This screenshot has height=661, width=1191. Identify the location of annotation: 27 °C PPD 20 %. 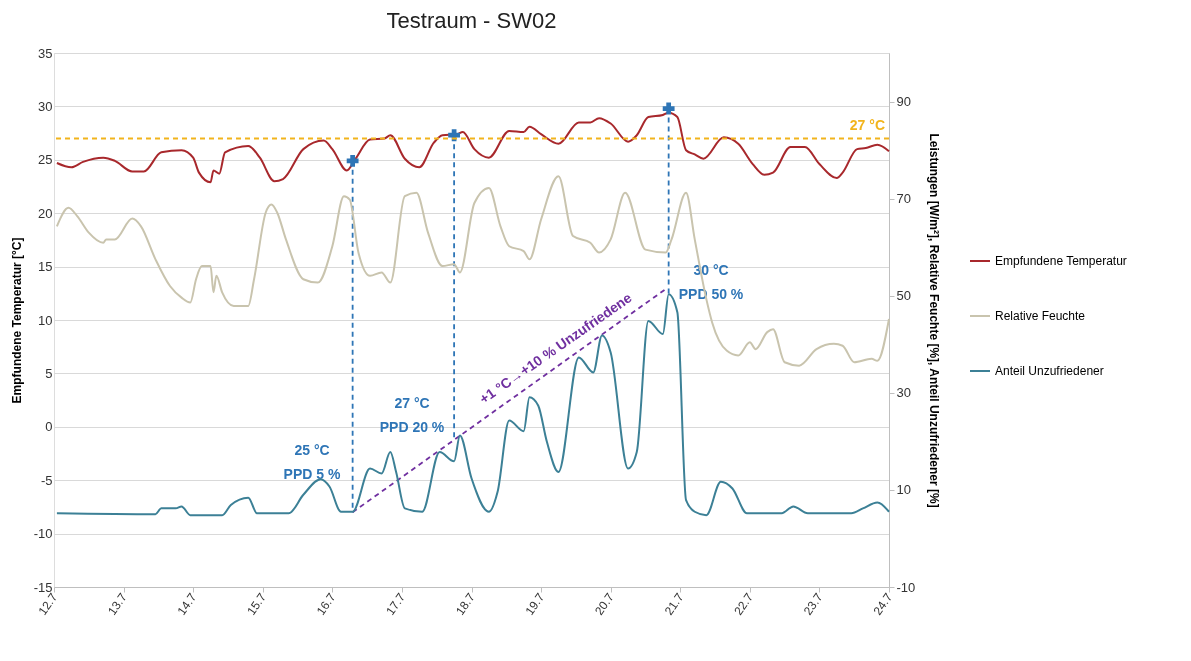
(412, 415).